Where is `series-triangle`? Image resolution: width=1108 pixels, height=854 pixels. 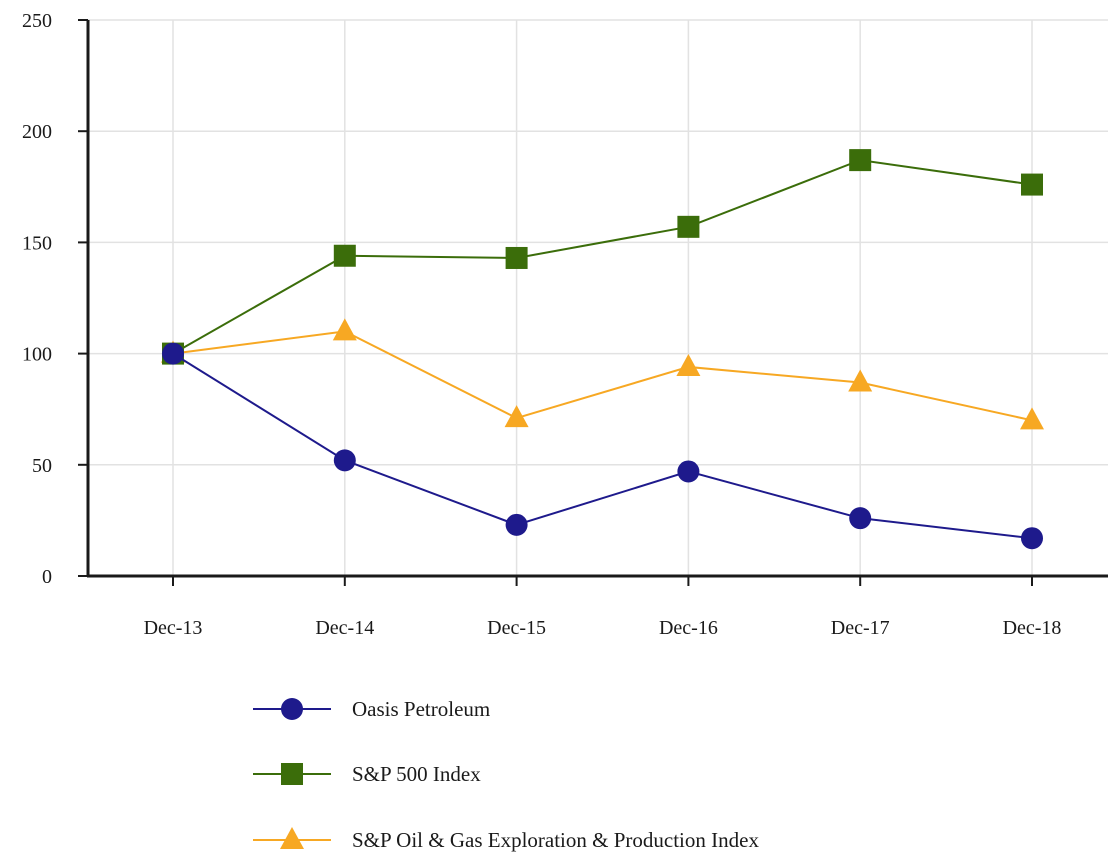
series-triangle is located at coordinates (602, 374).